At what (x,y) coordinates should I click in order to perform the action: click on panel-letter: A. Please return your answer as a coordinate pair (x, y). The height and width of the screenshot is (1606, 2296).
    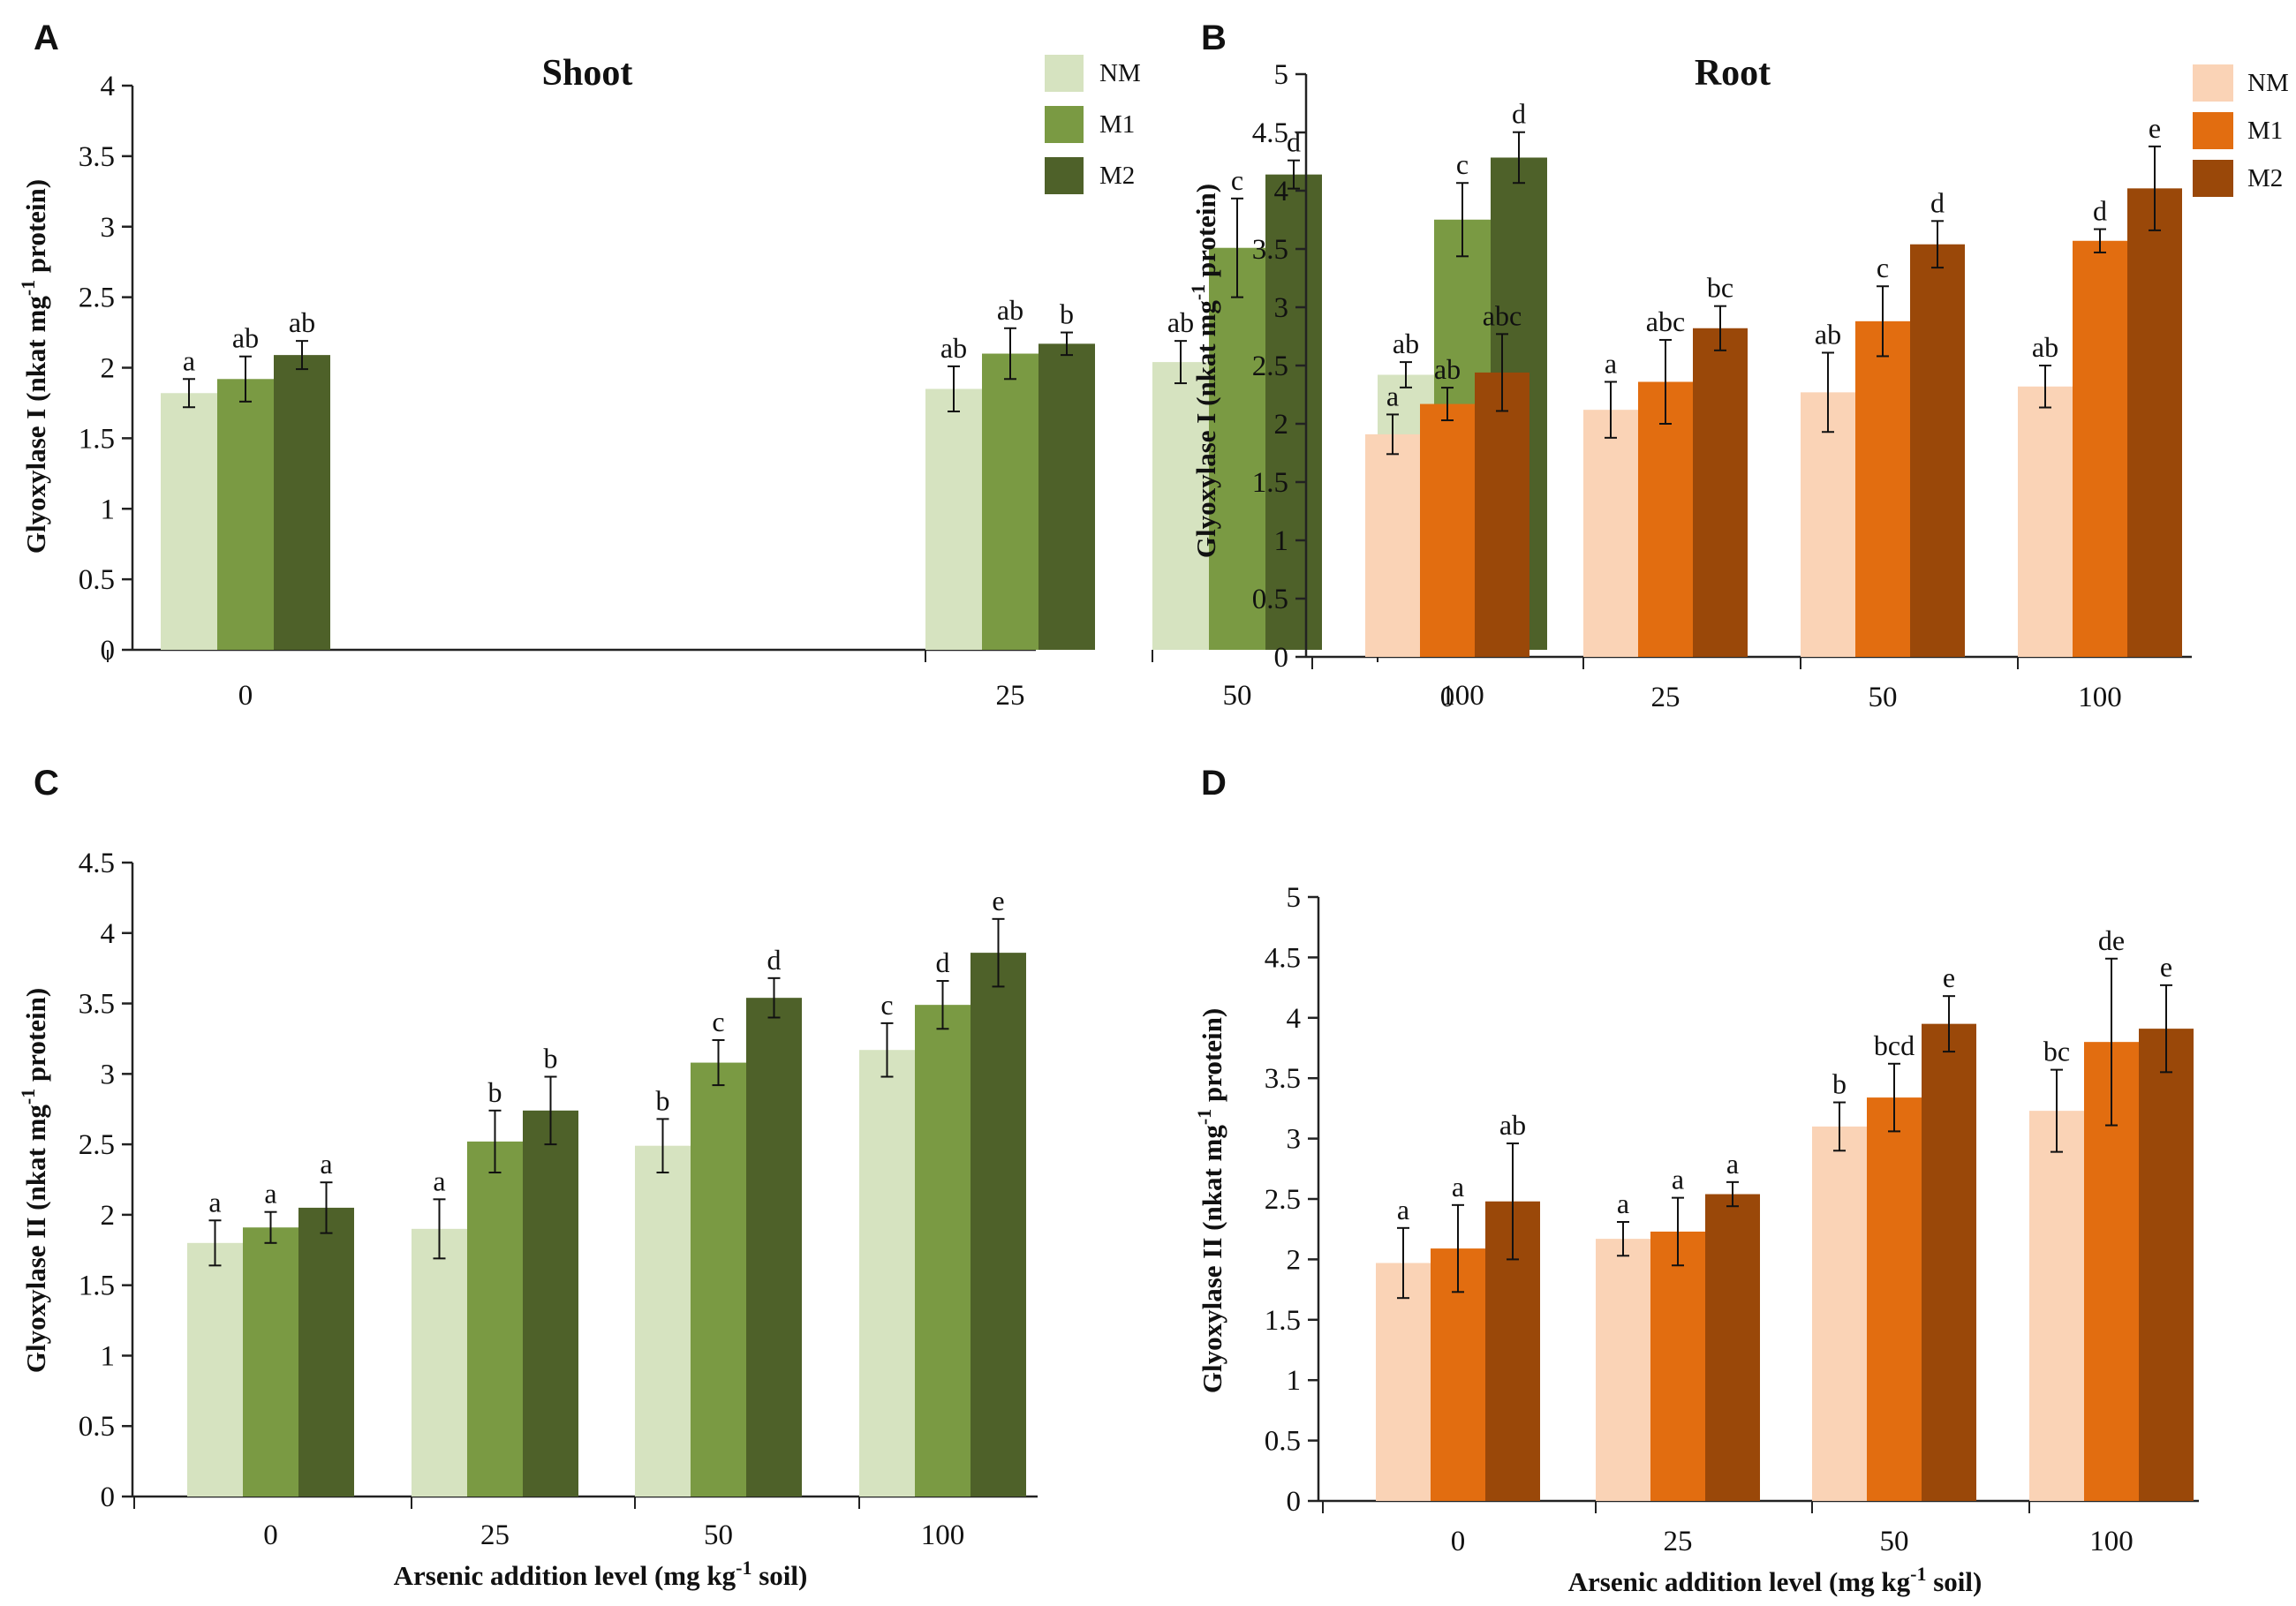
    Looking at the image, I should click on (46, 38).